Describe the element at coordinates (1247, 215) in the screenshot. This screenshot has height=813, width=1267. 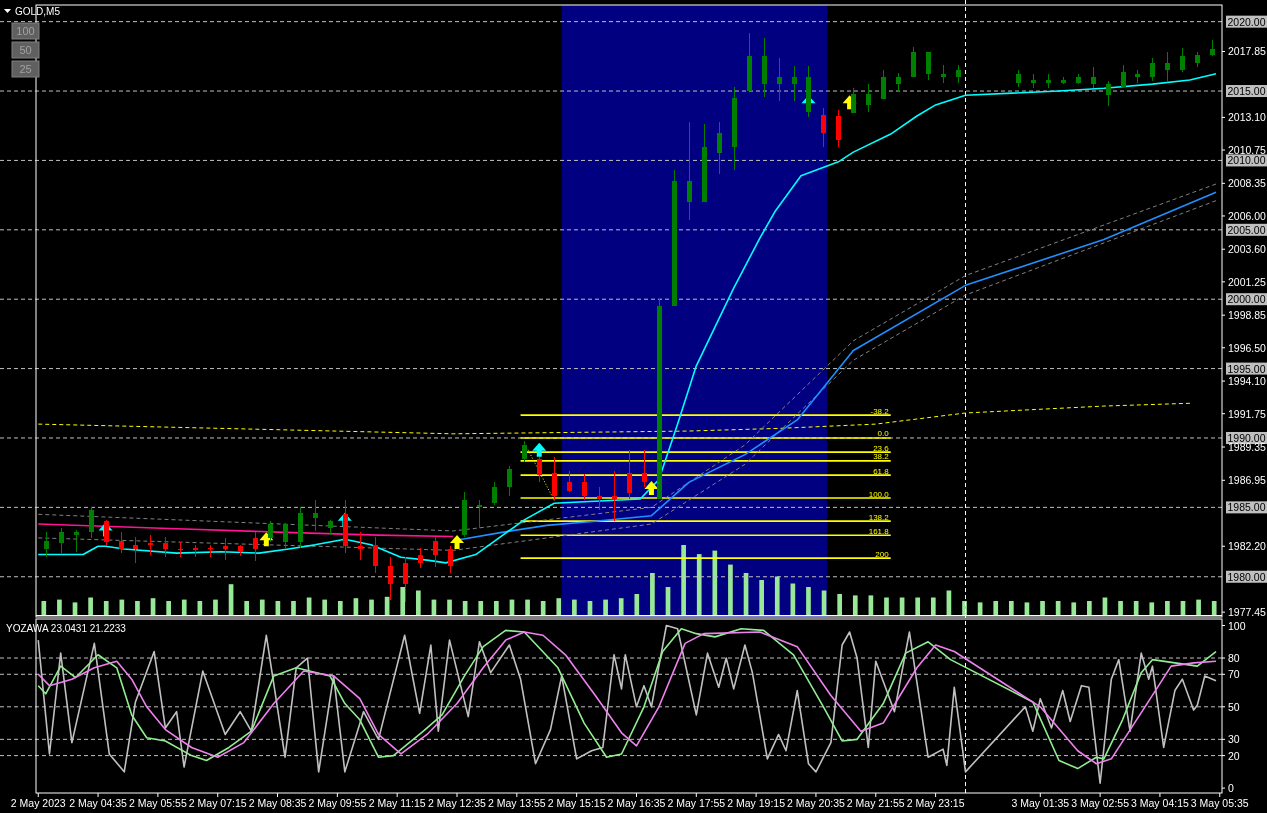
I see `y-tick-label: 2006.00` at that location.